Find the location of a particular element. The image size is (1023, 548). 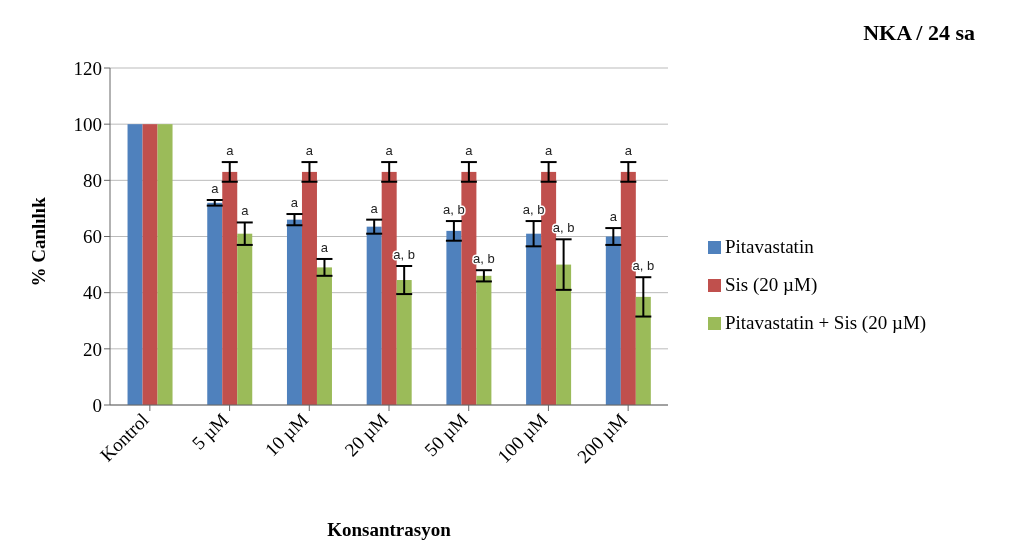

x-tick-label: 200 µM is located at coordinates (602, 438).